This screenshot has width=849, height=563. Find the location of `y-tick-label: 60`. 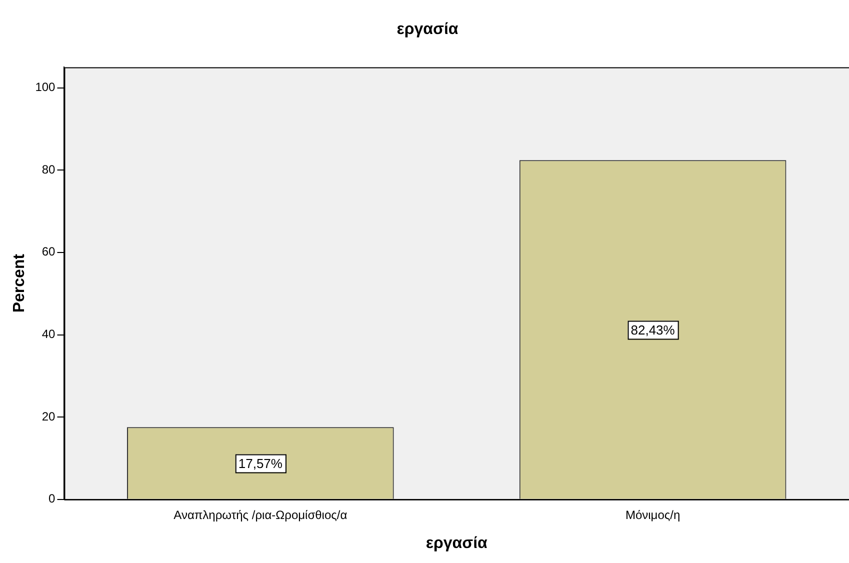

y-tick-label: 60 is located at coordinates (49, 251).